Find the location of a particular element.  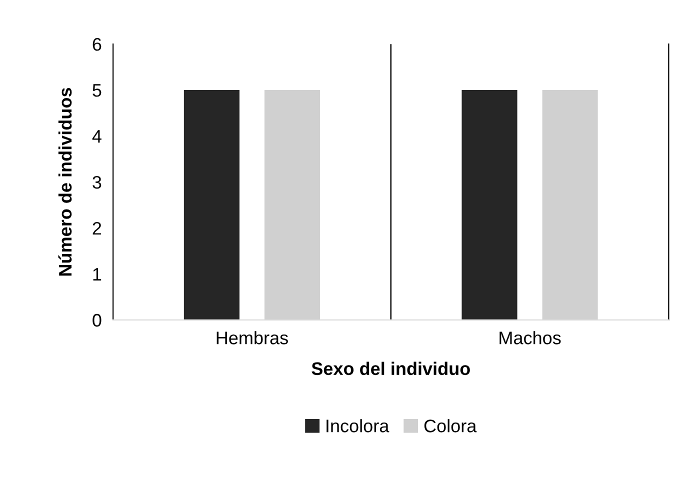

y-axis-title: Número de individuos is located at coordinates (65, 182).